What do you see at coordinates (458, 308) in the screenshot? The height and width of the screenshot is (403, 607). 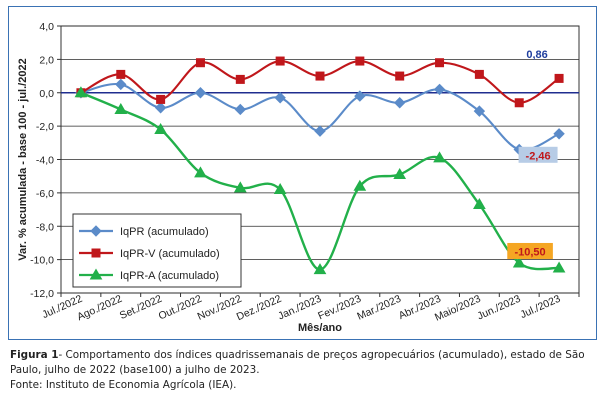 I see `x-tick-label: Maio/2023` at bounding box center [458, 308].